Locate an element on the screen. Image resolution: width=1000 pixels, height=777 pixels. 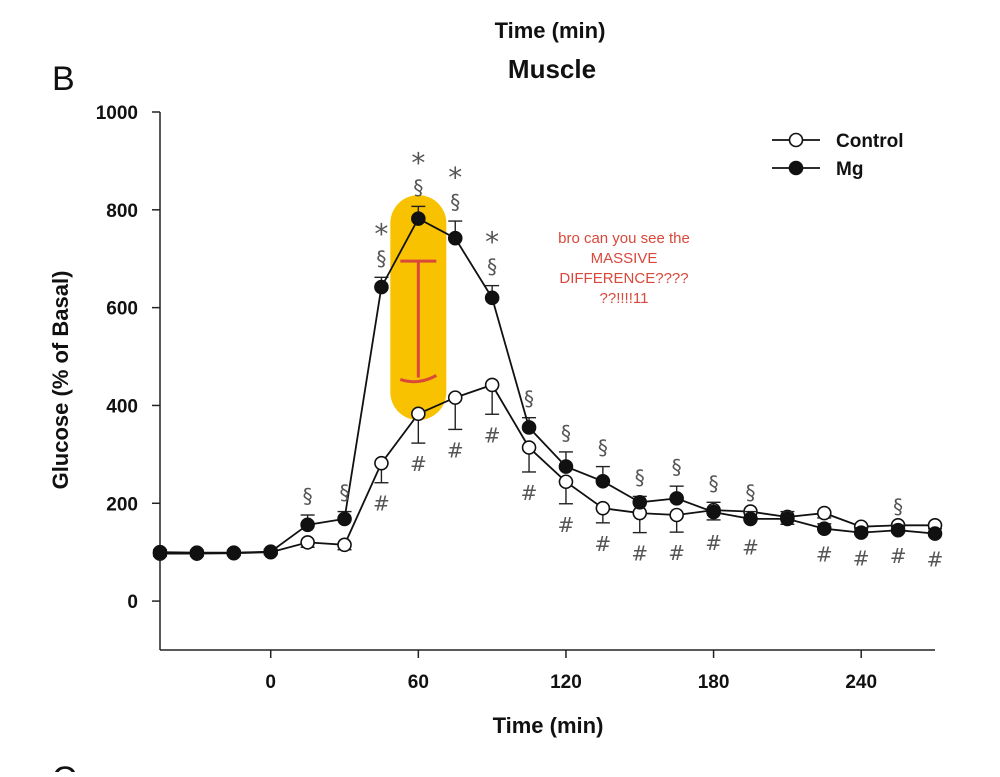
bracket-bottom is located at coordinates (418, 379).